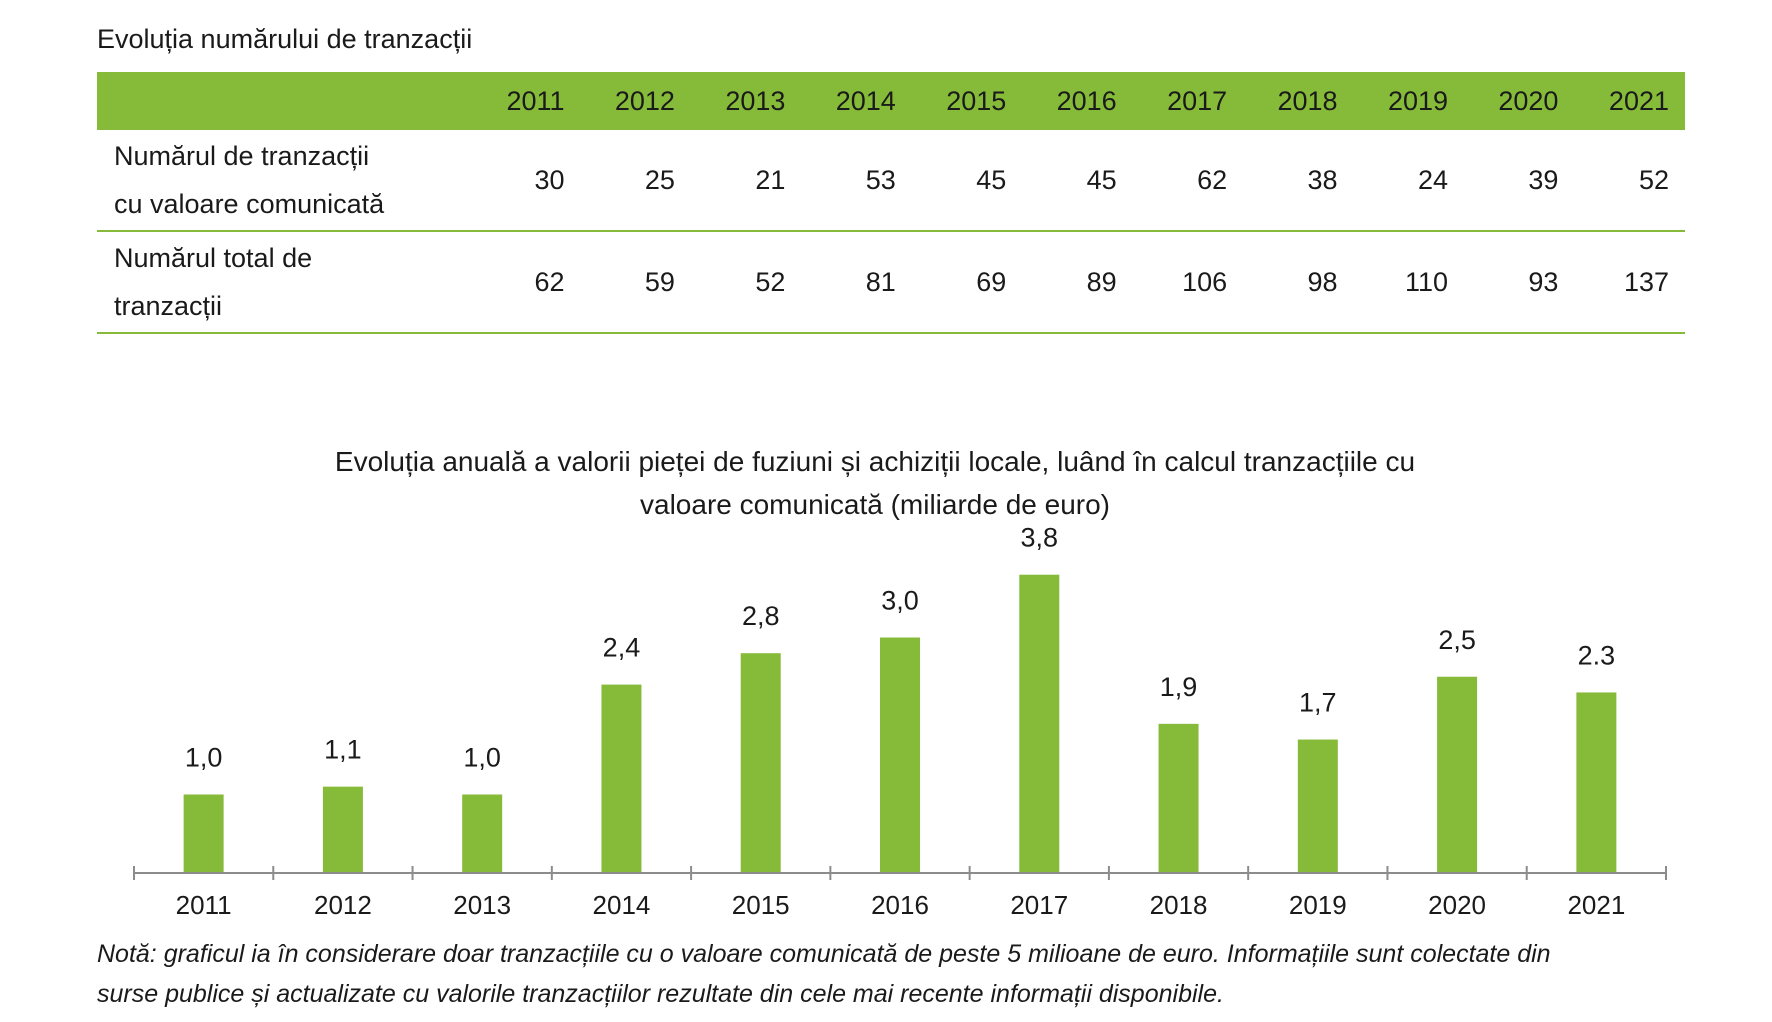  Describe the element at coordinates (875, 504) in the screenshot. I see `chart-title-line: valoare comunicată (miliarde de euro)` at that location.